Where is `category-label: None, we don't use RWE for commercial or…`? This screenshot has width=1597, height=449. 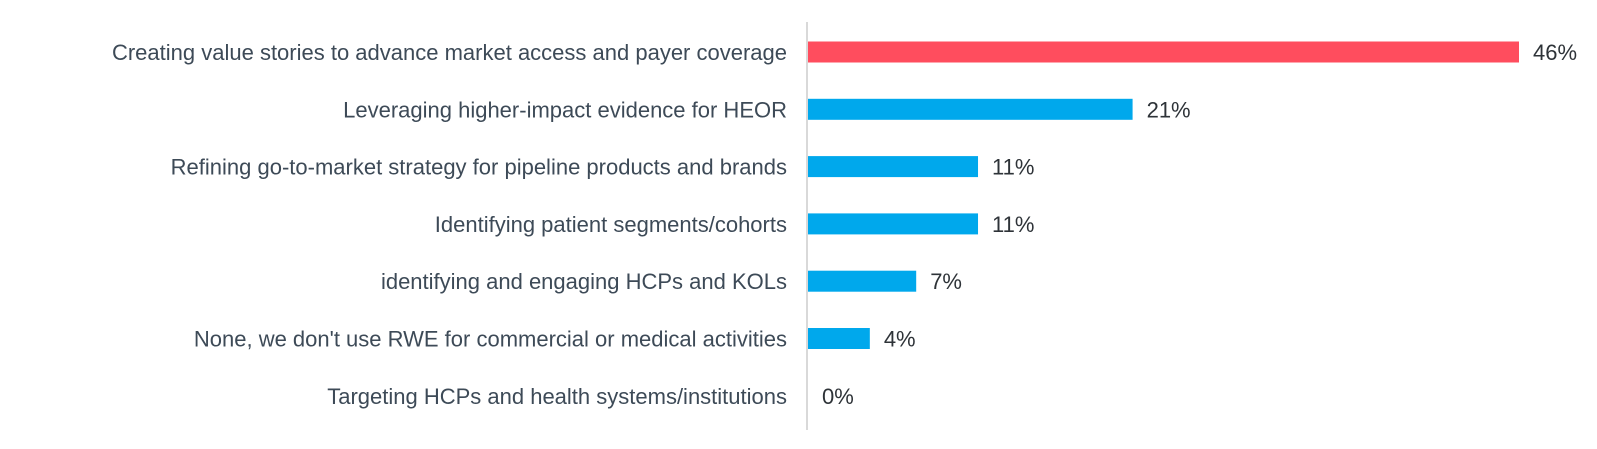 category-label: None, we don't use RWE for commercial or… is located at coordinates (490, 339).